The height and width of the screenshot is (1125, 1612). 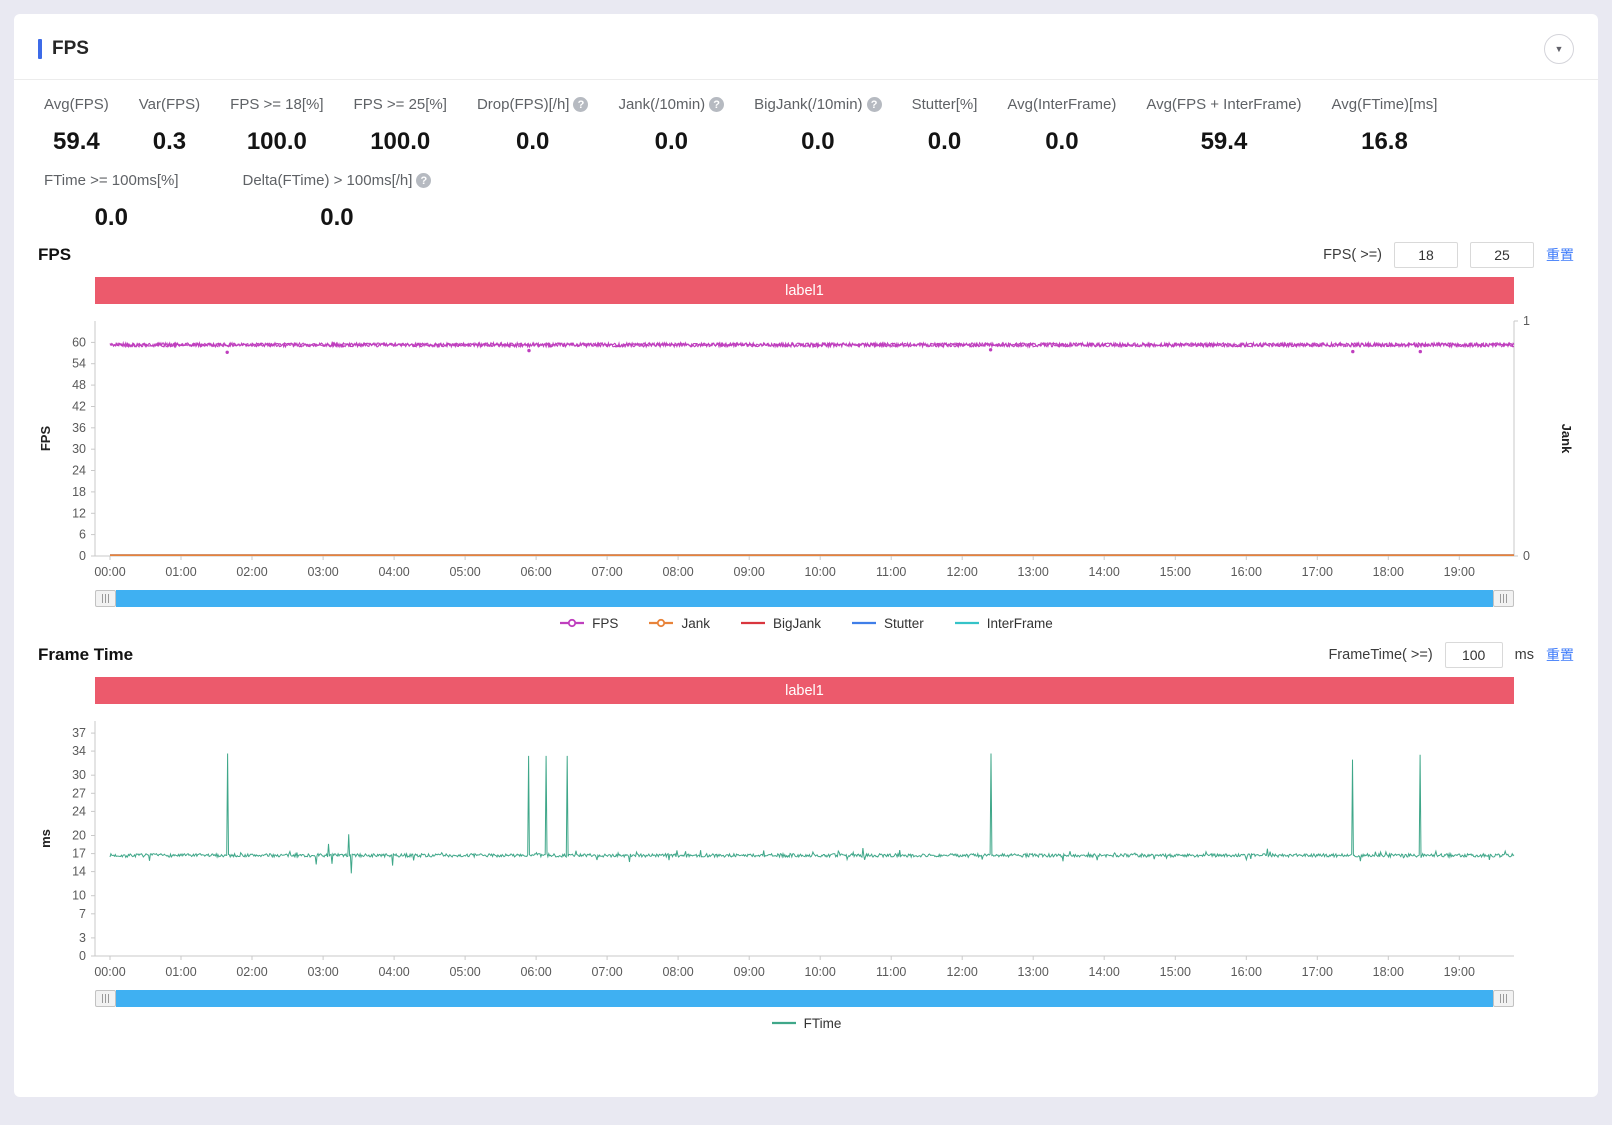 I want to click on legend-label: InterFrame, so click(x=1019, y=623).